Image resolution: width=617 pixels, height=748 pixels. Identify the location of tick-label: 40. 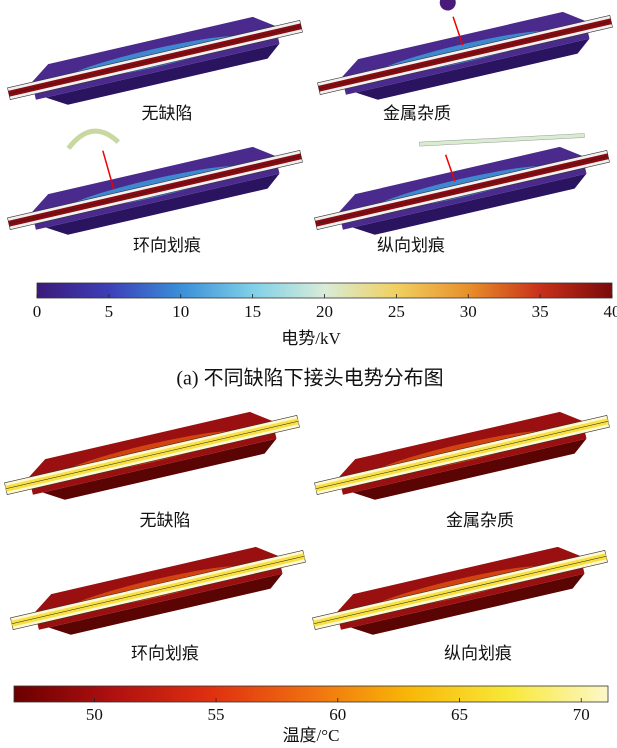
(610, 311).